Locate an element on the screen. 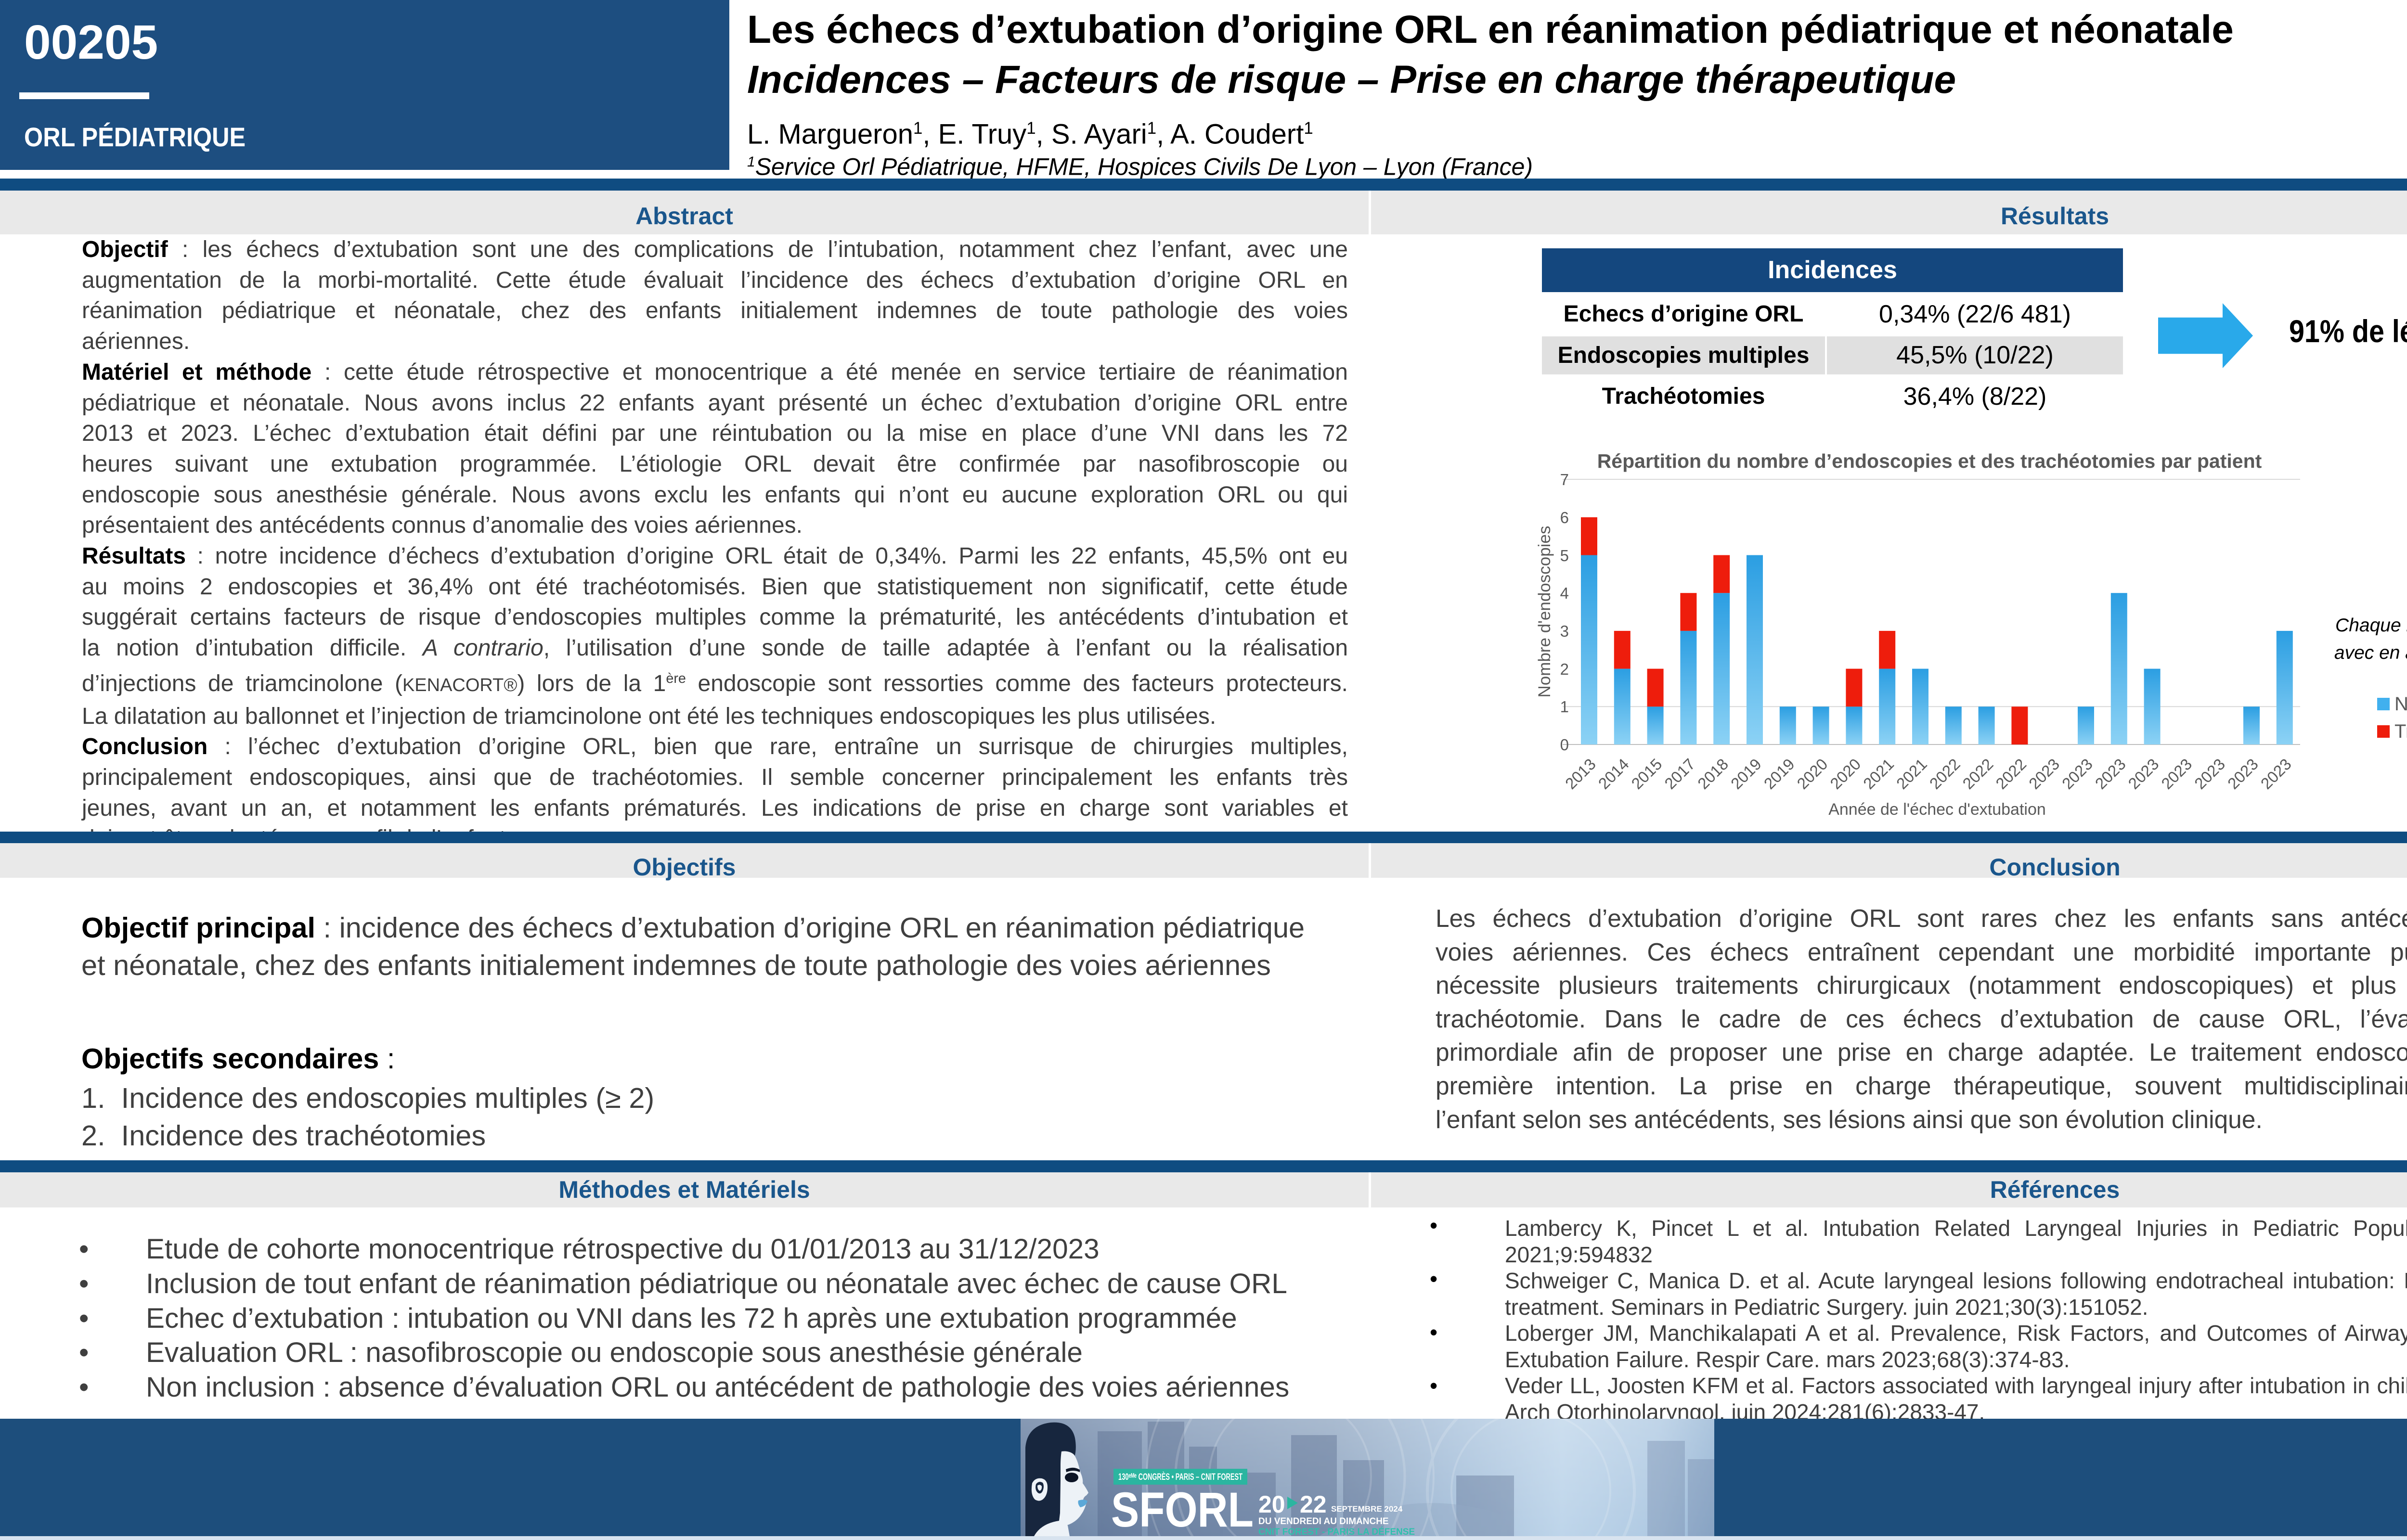  svg-text:130ᵉᴹᵉ CONGRÈS • PARIS – CNIT: 130ᵉᴹᵉ CONGRÈS • PARIS – CNIT FOREST is located at coordinates (1180, 1477).